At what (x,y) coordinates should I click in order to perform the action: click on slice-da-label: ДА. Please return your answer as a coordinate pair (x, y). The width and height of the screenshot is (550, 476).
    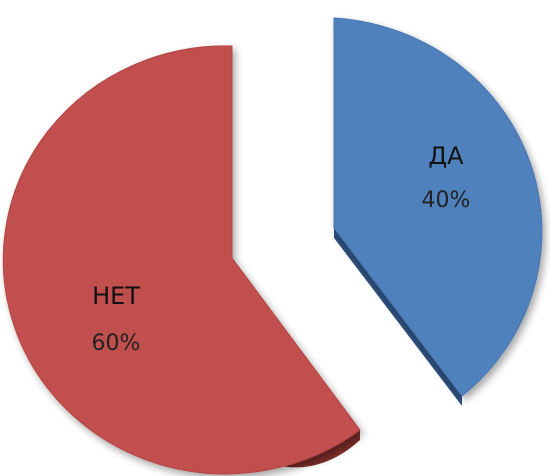
    Looking at the image, I should click on (446, 156).